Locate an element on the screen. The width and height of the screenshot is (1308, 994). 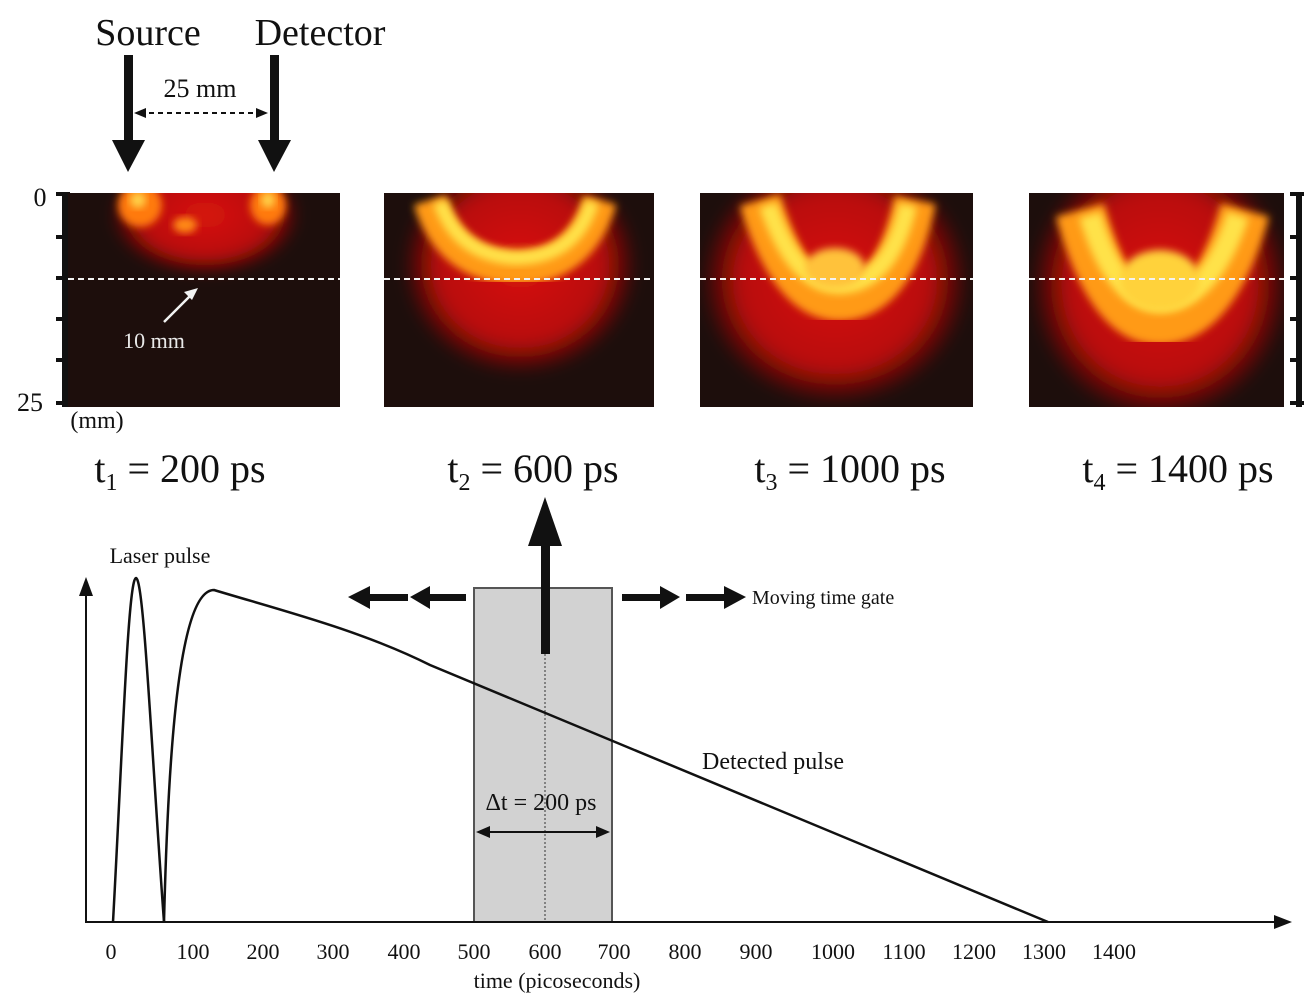
depth-unit-label: (mm) is located at coordinates (96, 421).